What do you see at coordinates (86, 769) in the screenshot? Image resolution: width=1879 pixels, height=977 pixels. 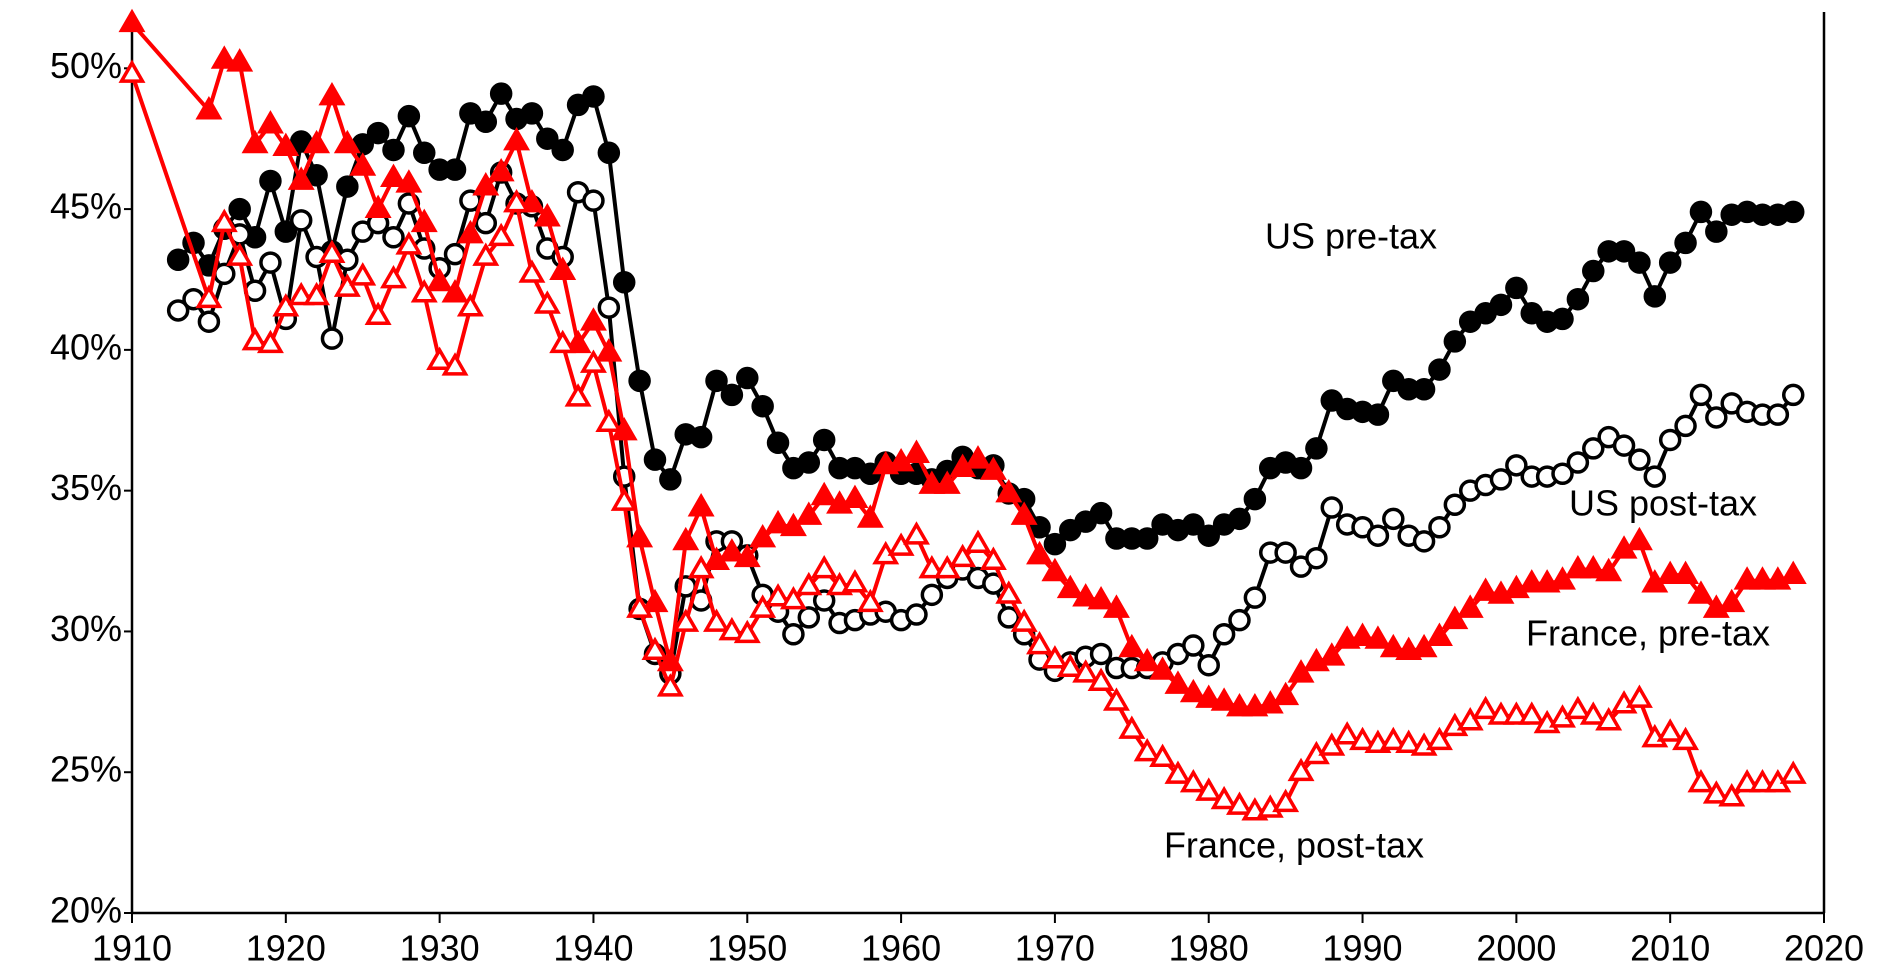 I see `y-tick-label: 25%` at bounding box center [86, 769].